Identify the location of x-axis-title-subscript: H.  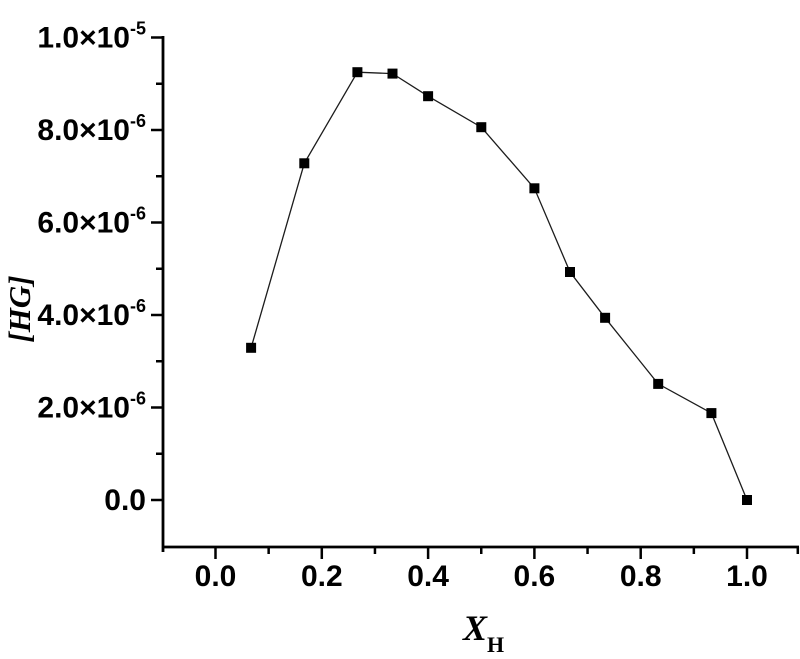
(495, 644).